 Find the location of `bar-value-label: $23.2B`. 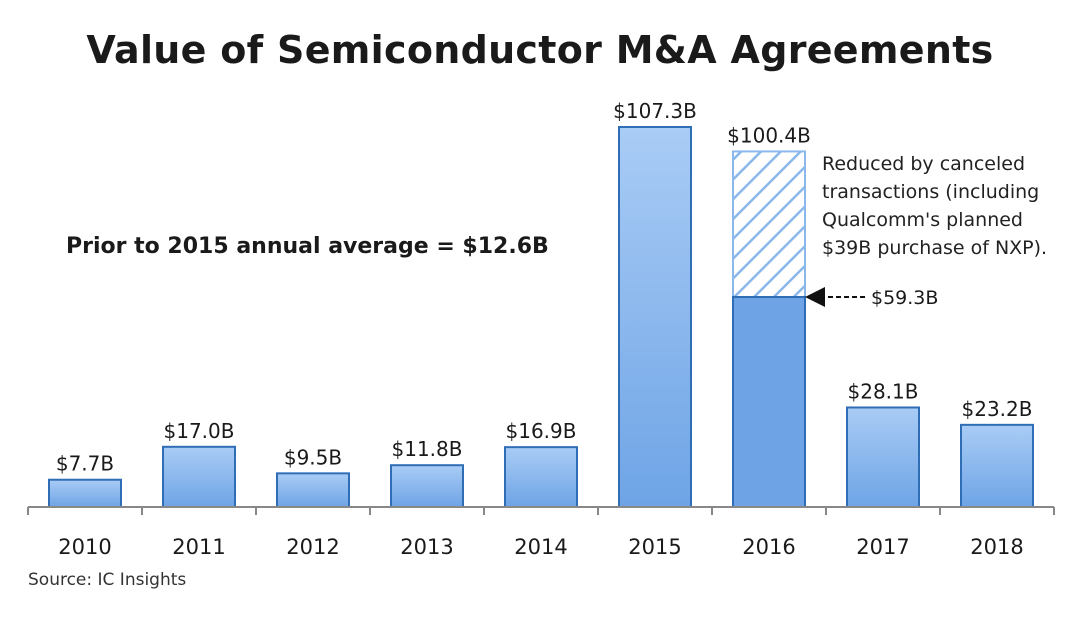

bar-value-label: $23.2B is located at coordinates (997, 409).